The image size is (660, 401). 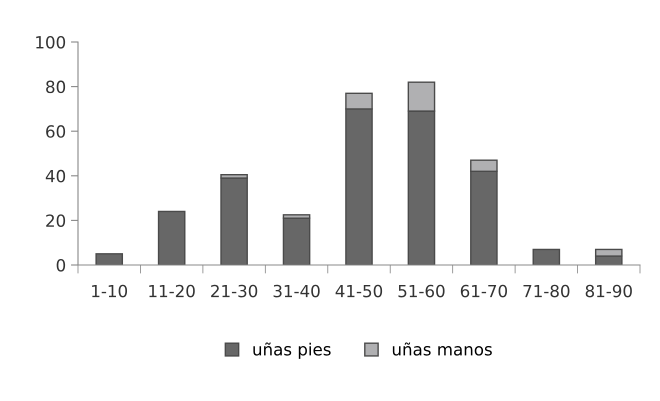 What do you see at coordinates (609, 291) in the screenshot?
I see `x-tick-label: 81-90` at bounding box center [609, 291].